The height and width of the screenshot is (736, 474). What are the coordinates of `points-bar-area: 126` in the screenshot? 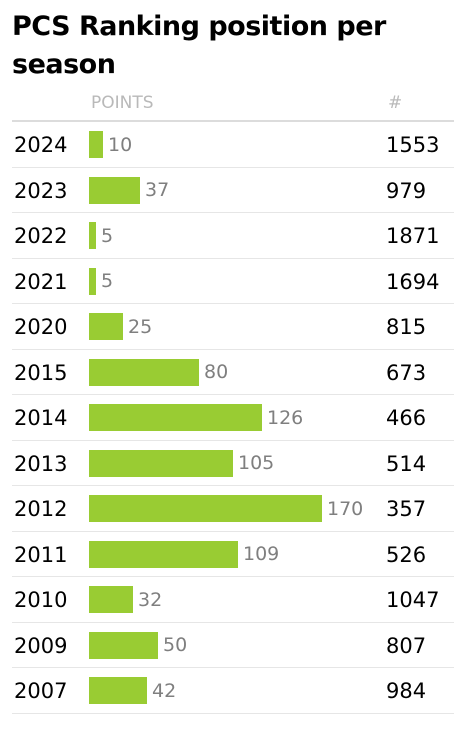 It's located at (196, 417).